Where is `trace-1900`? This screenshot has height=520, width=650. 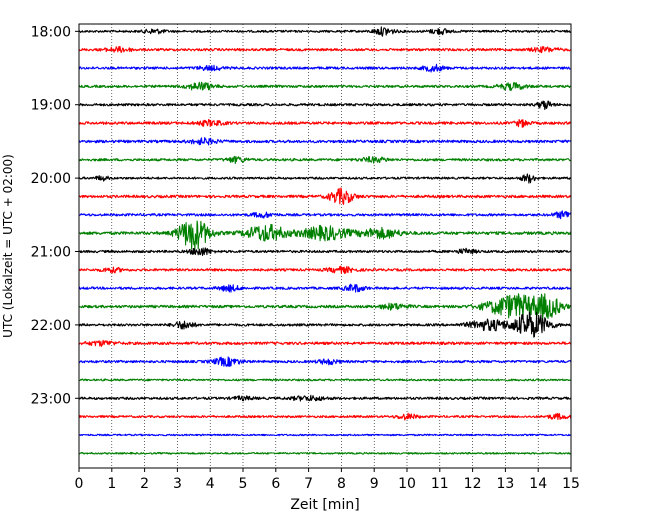 trace-1900 is located at coordinates (325, 105).